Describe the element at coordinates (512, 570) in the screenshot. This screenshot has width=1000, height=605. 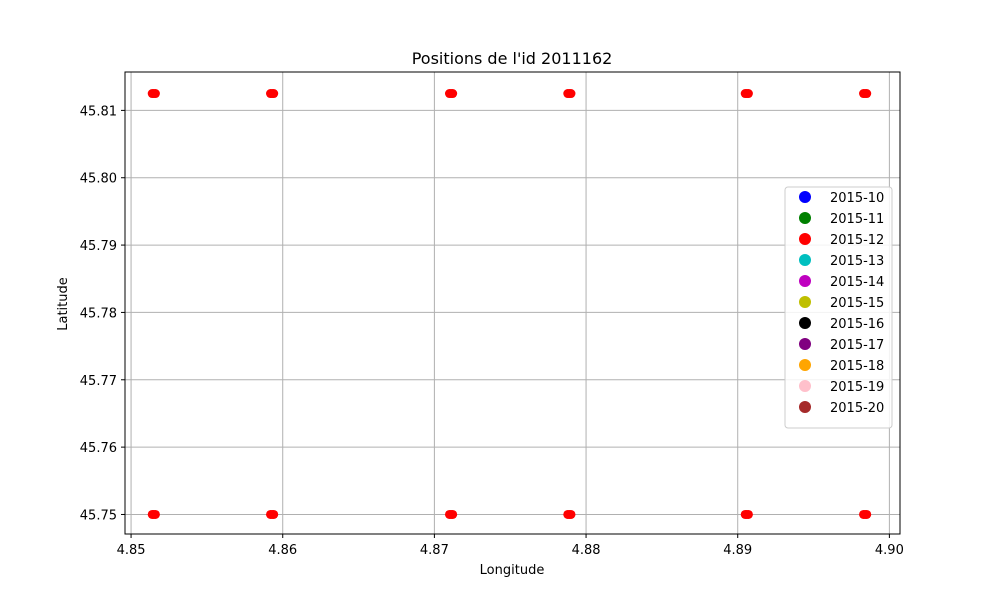
I see `x-axis-label: Longitude` at that location.